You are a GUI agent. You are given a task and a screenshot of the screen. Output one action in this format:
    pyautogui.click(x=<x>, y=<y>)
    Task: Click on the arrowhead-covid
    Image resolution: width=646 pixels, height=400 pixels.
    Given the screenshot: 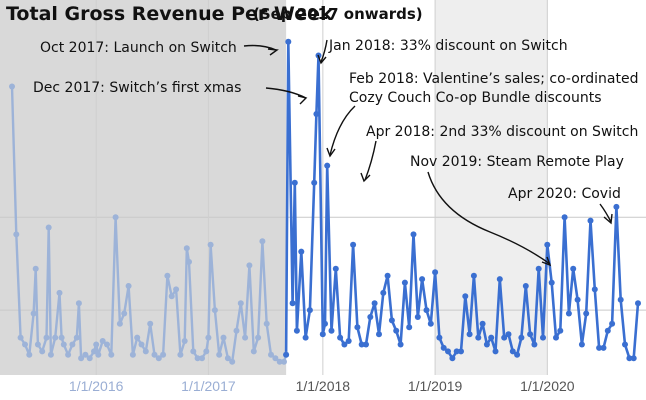 What is the action you would take?
    pyautogui.click(x=608, y=219)
    